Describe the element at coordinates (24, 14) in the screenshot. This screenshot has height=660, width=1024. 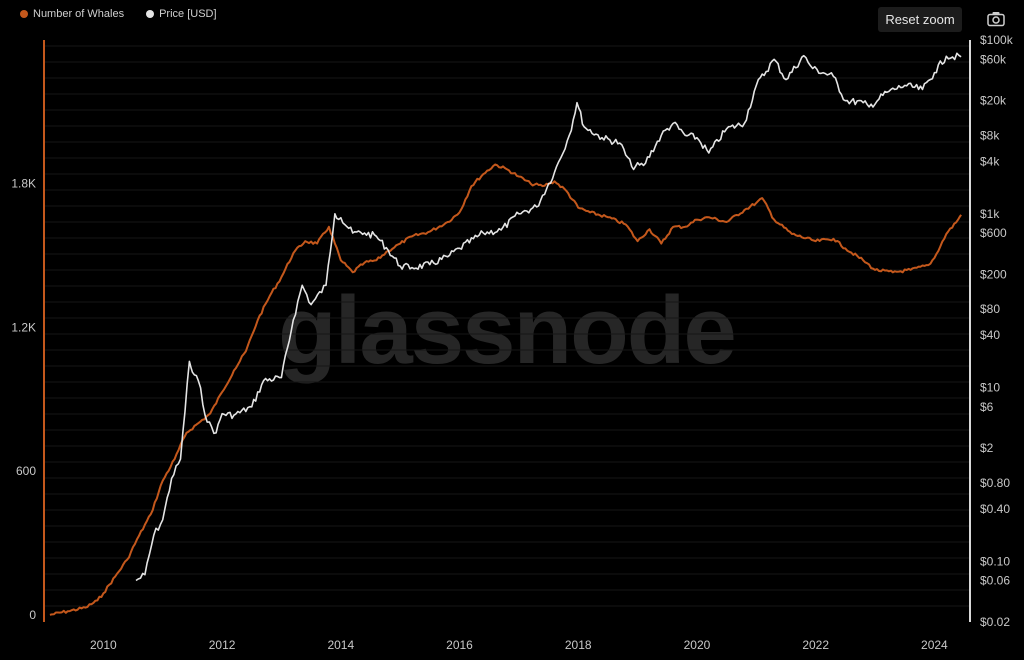
I see `legend-dot-whales` at that location.